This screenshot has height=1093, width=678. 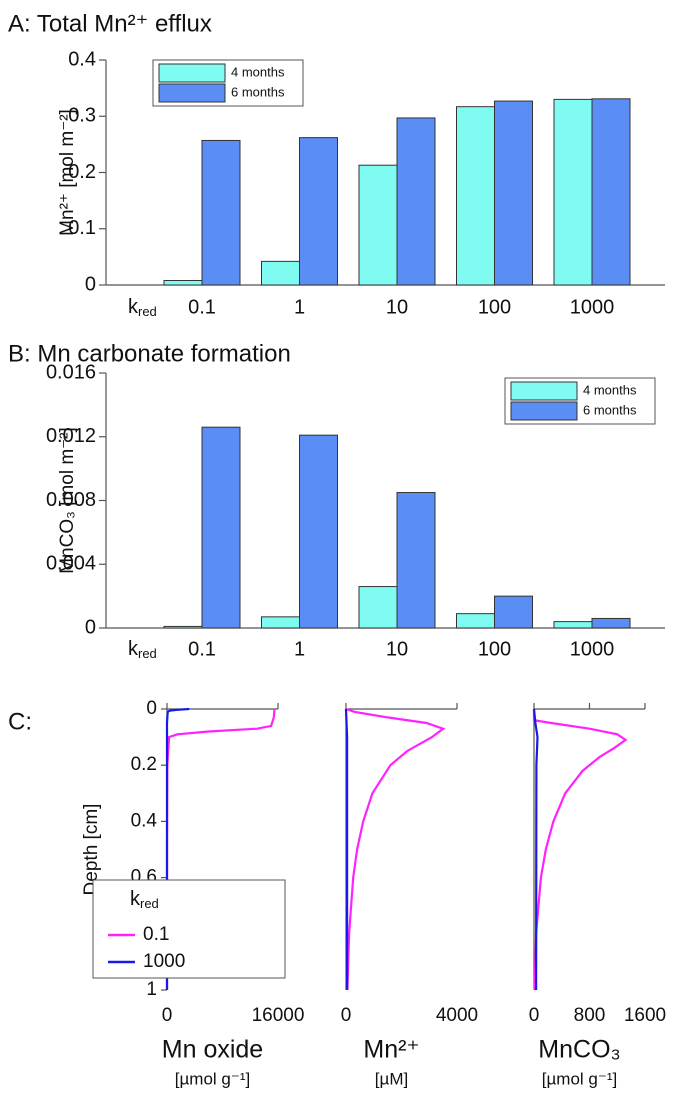 What do you see at coordinates (391, 1078) in the screenshot?
I see `x-axis-unit: [µM]` at bounding box center [391, 1078].